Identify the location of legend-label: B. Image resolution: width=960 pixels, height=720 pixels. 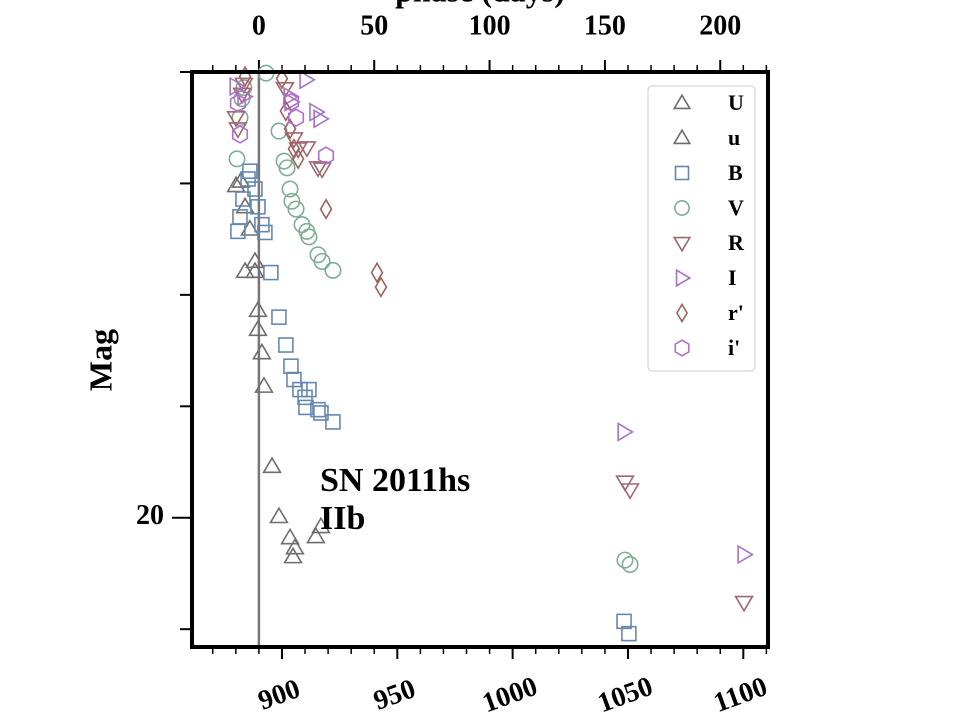
(735, 172).